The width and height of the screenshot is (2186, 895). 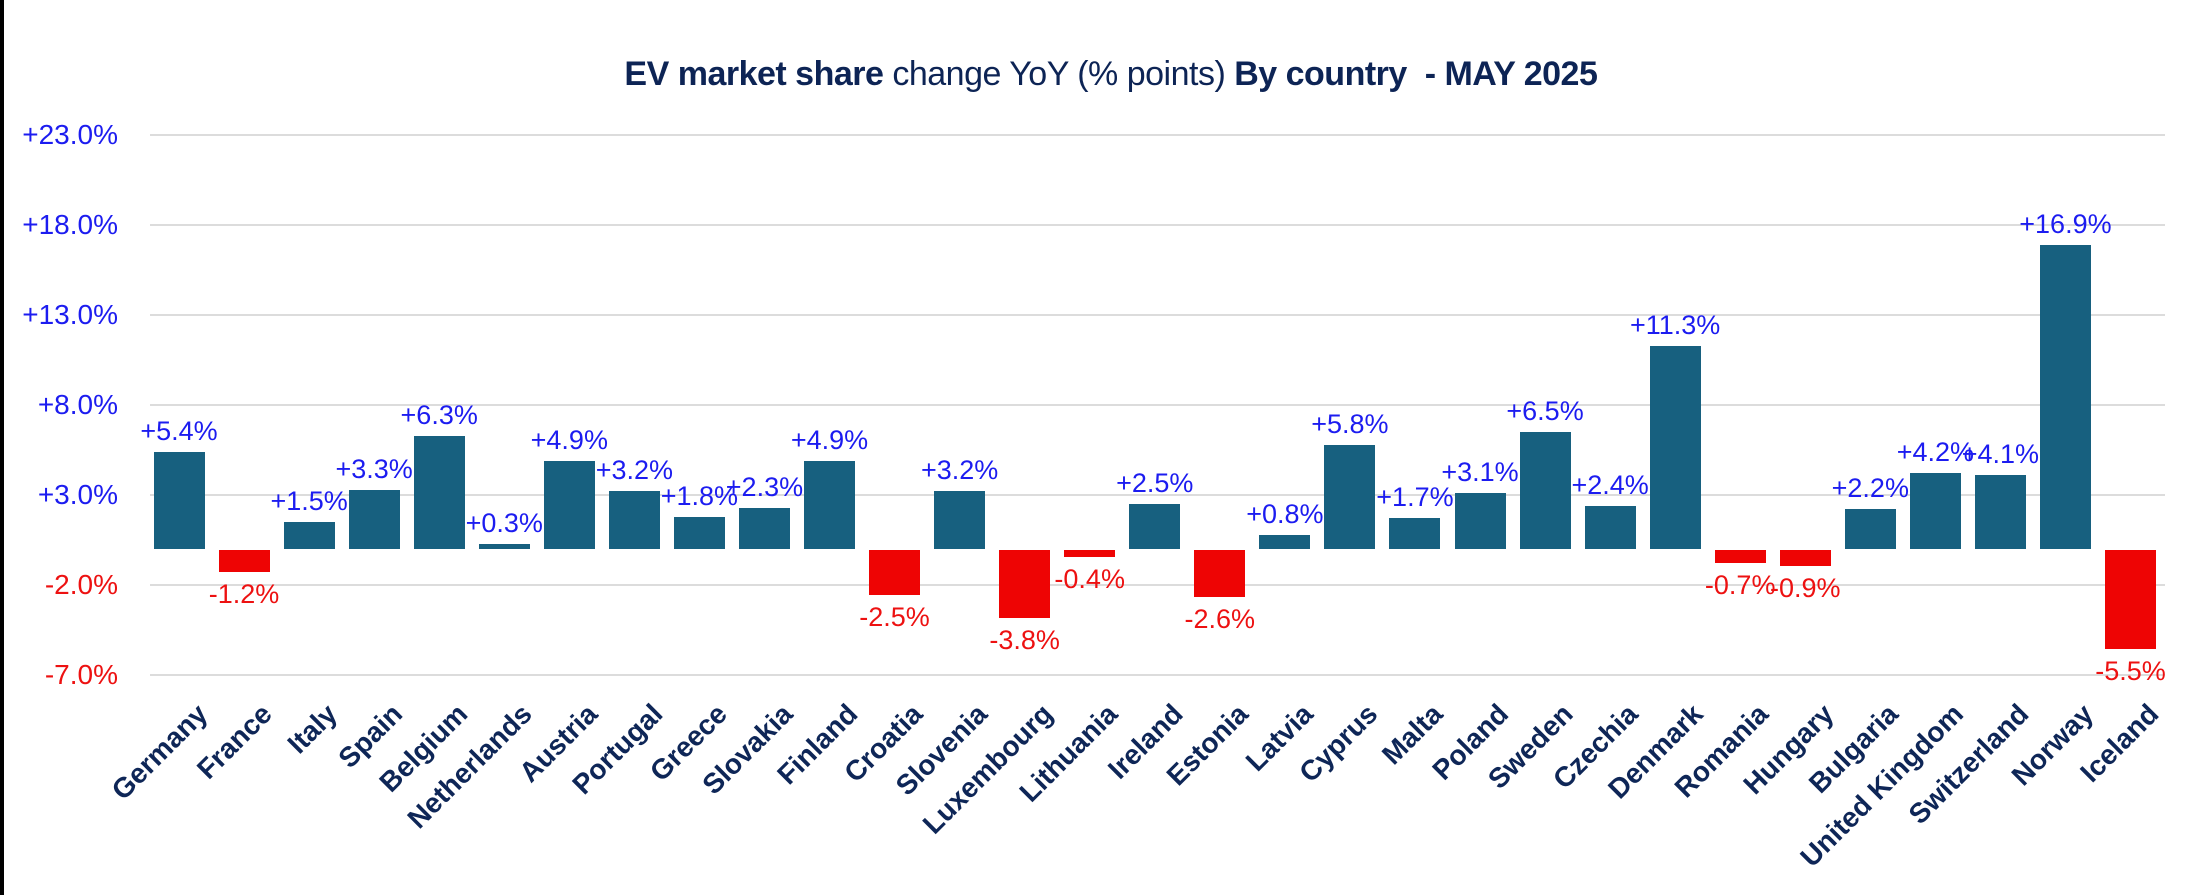 I want to click on bar-denmark, so click(x=1675, y=447).